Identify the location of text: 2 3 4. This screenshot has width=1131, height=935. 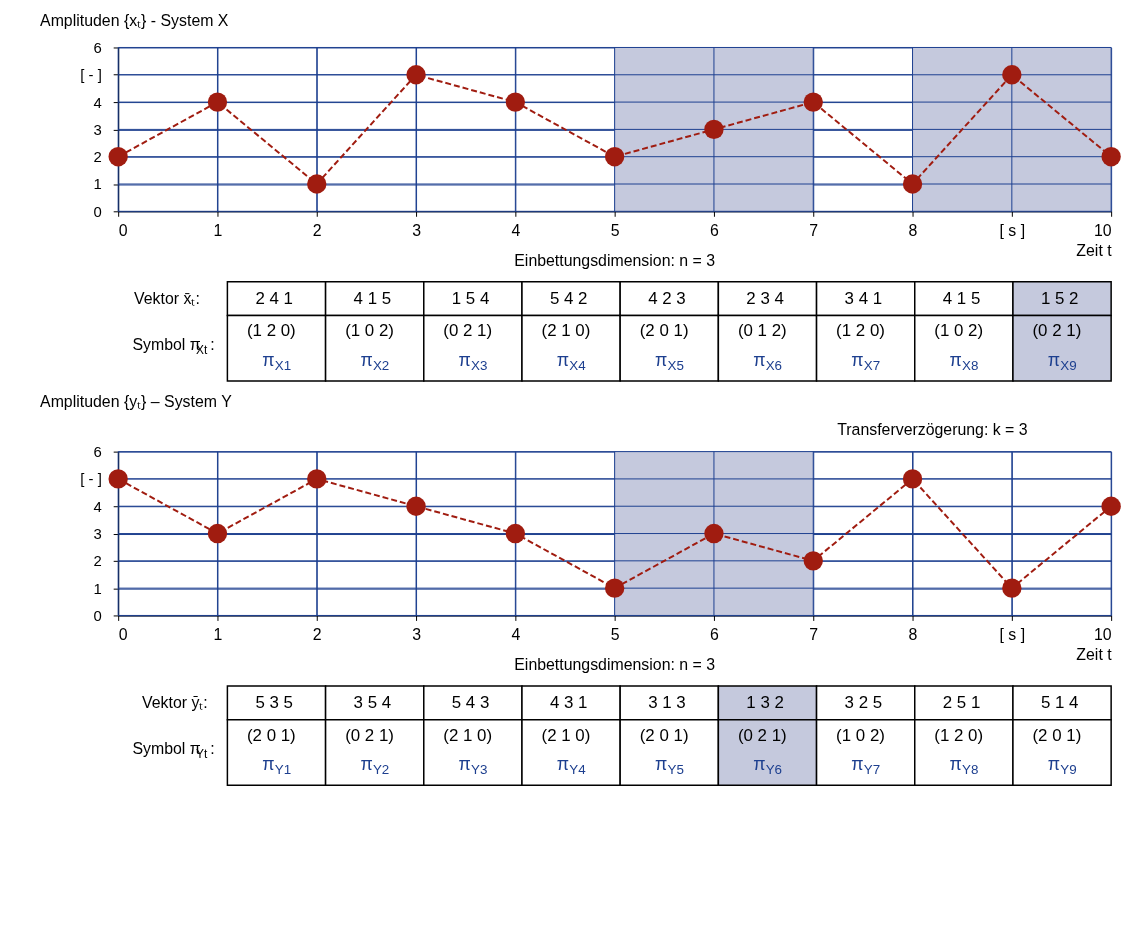
(765, 298).